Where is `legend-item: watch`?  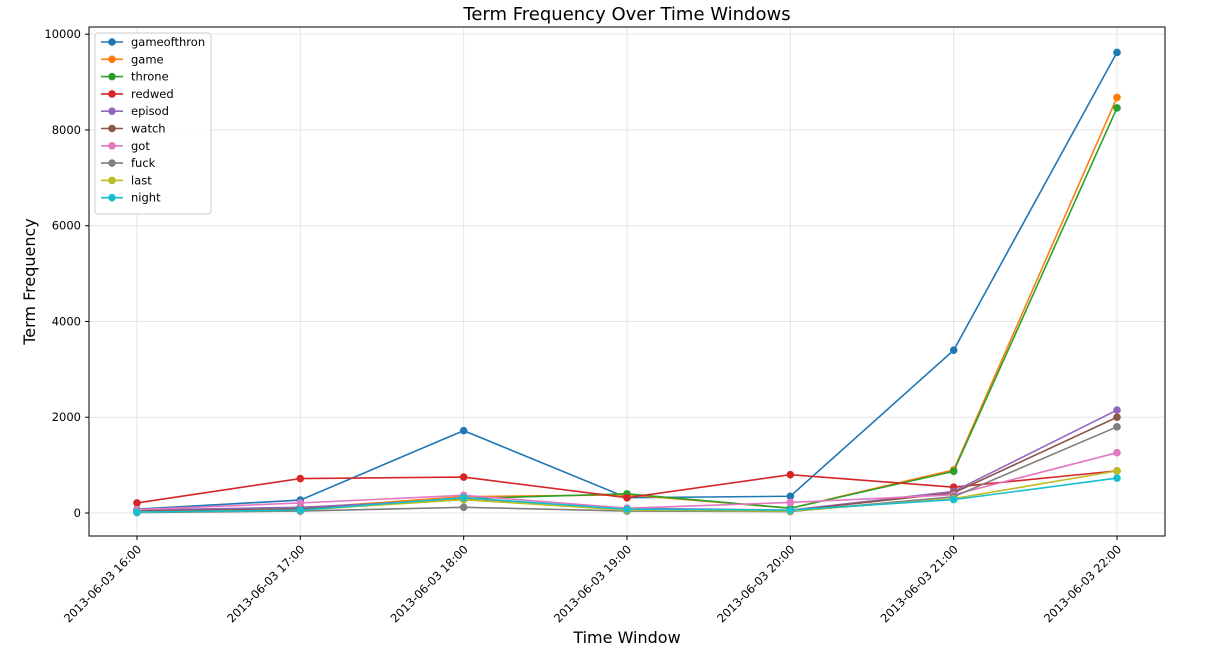
legend-item: watch is located at coordinates (133, 129).